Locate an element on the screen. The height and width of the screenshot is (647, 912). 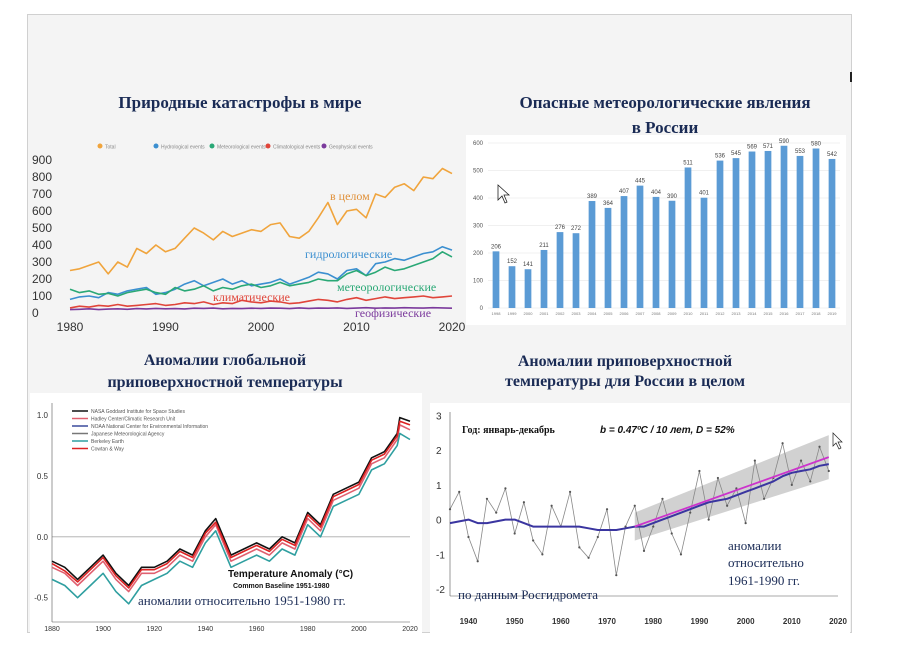
c2-x-tick: 2006 is located at coordinates (625, 313).